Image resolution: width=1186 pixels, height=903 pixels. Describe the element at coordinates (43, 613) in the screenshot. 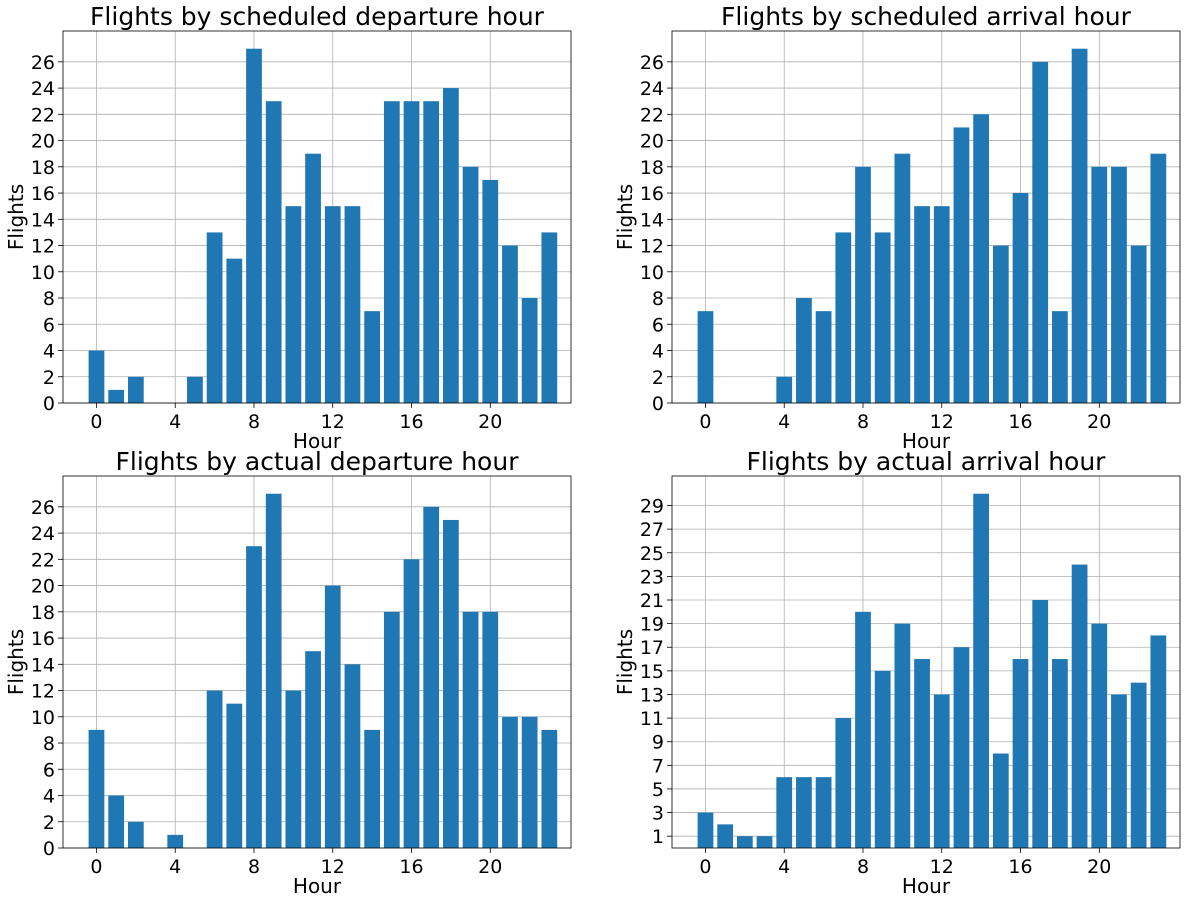

I see `y-tick-label: 18` at that location.